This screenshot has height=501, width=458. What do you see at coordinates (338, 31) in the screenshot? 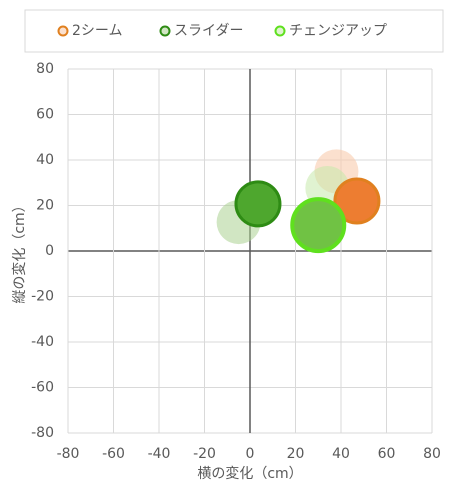
I see `legend-label: チェンジアップ` at bounding box center [338, 31].